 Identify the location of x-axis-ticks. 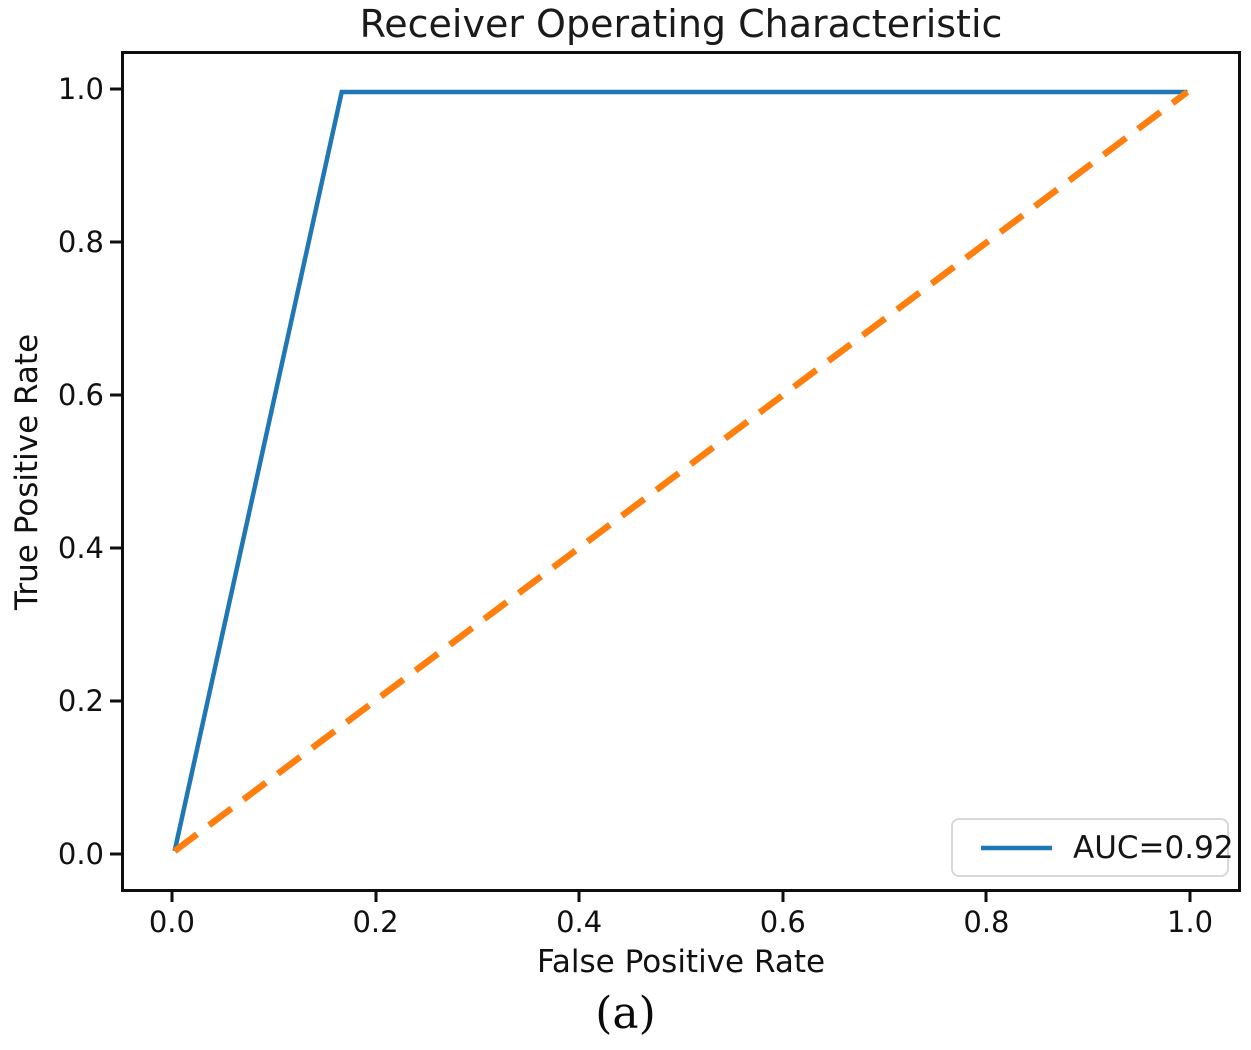
(681, 897).